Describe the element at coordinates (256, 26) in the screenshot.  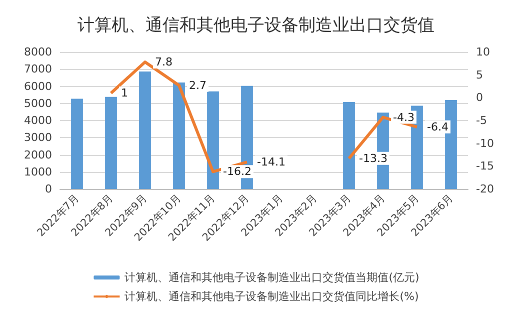
I see `chart-title: 计算机、通信和其他电子设备制造业出口交货值` at that location.